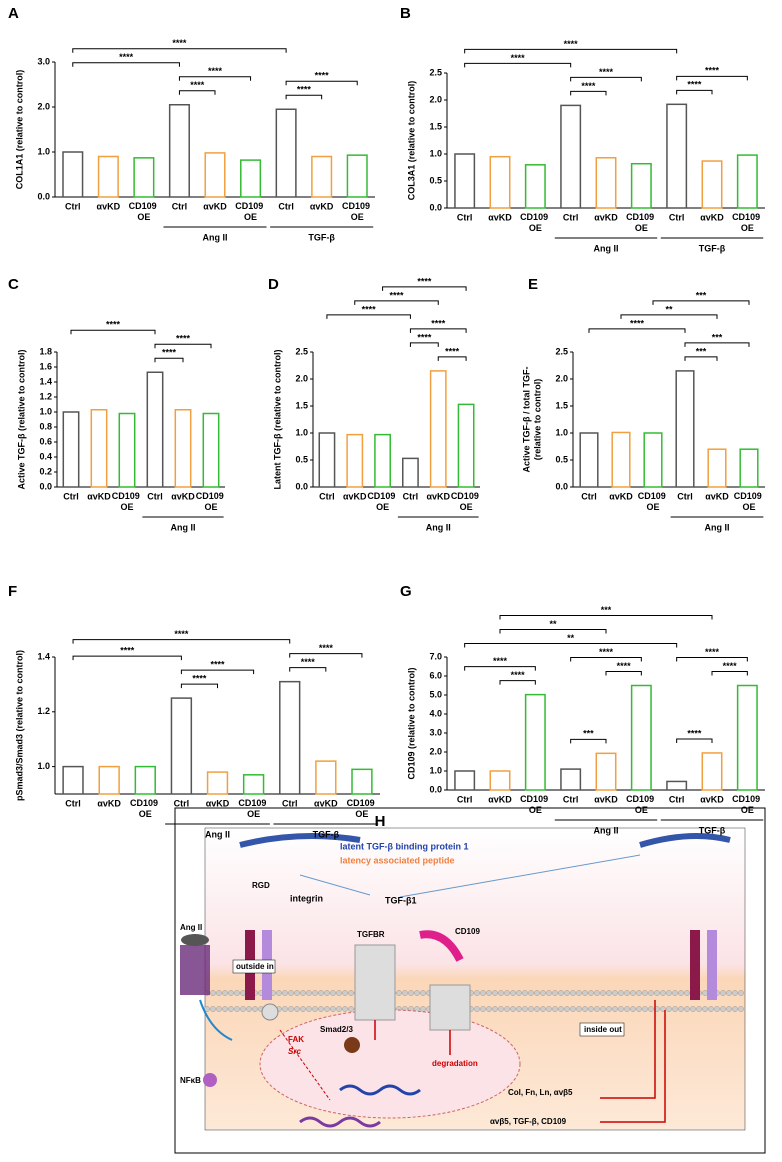 The height and width of the screenshot is (1162, 782). Describe the element at coordinates (45, 381) in the screenshot. I see `y-tick-label: 1.4` at that location.